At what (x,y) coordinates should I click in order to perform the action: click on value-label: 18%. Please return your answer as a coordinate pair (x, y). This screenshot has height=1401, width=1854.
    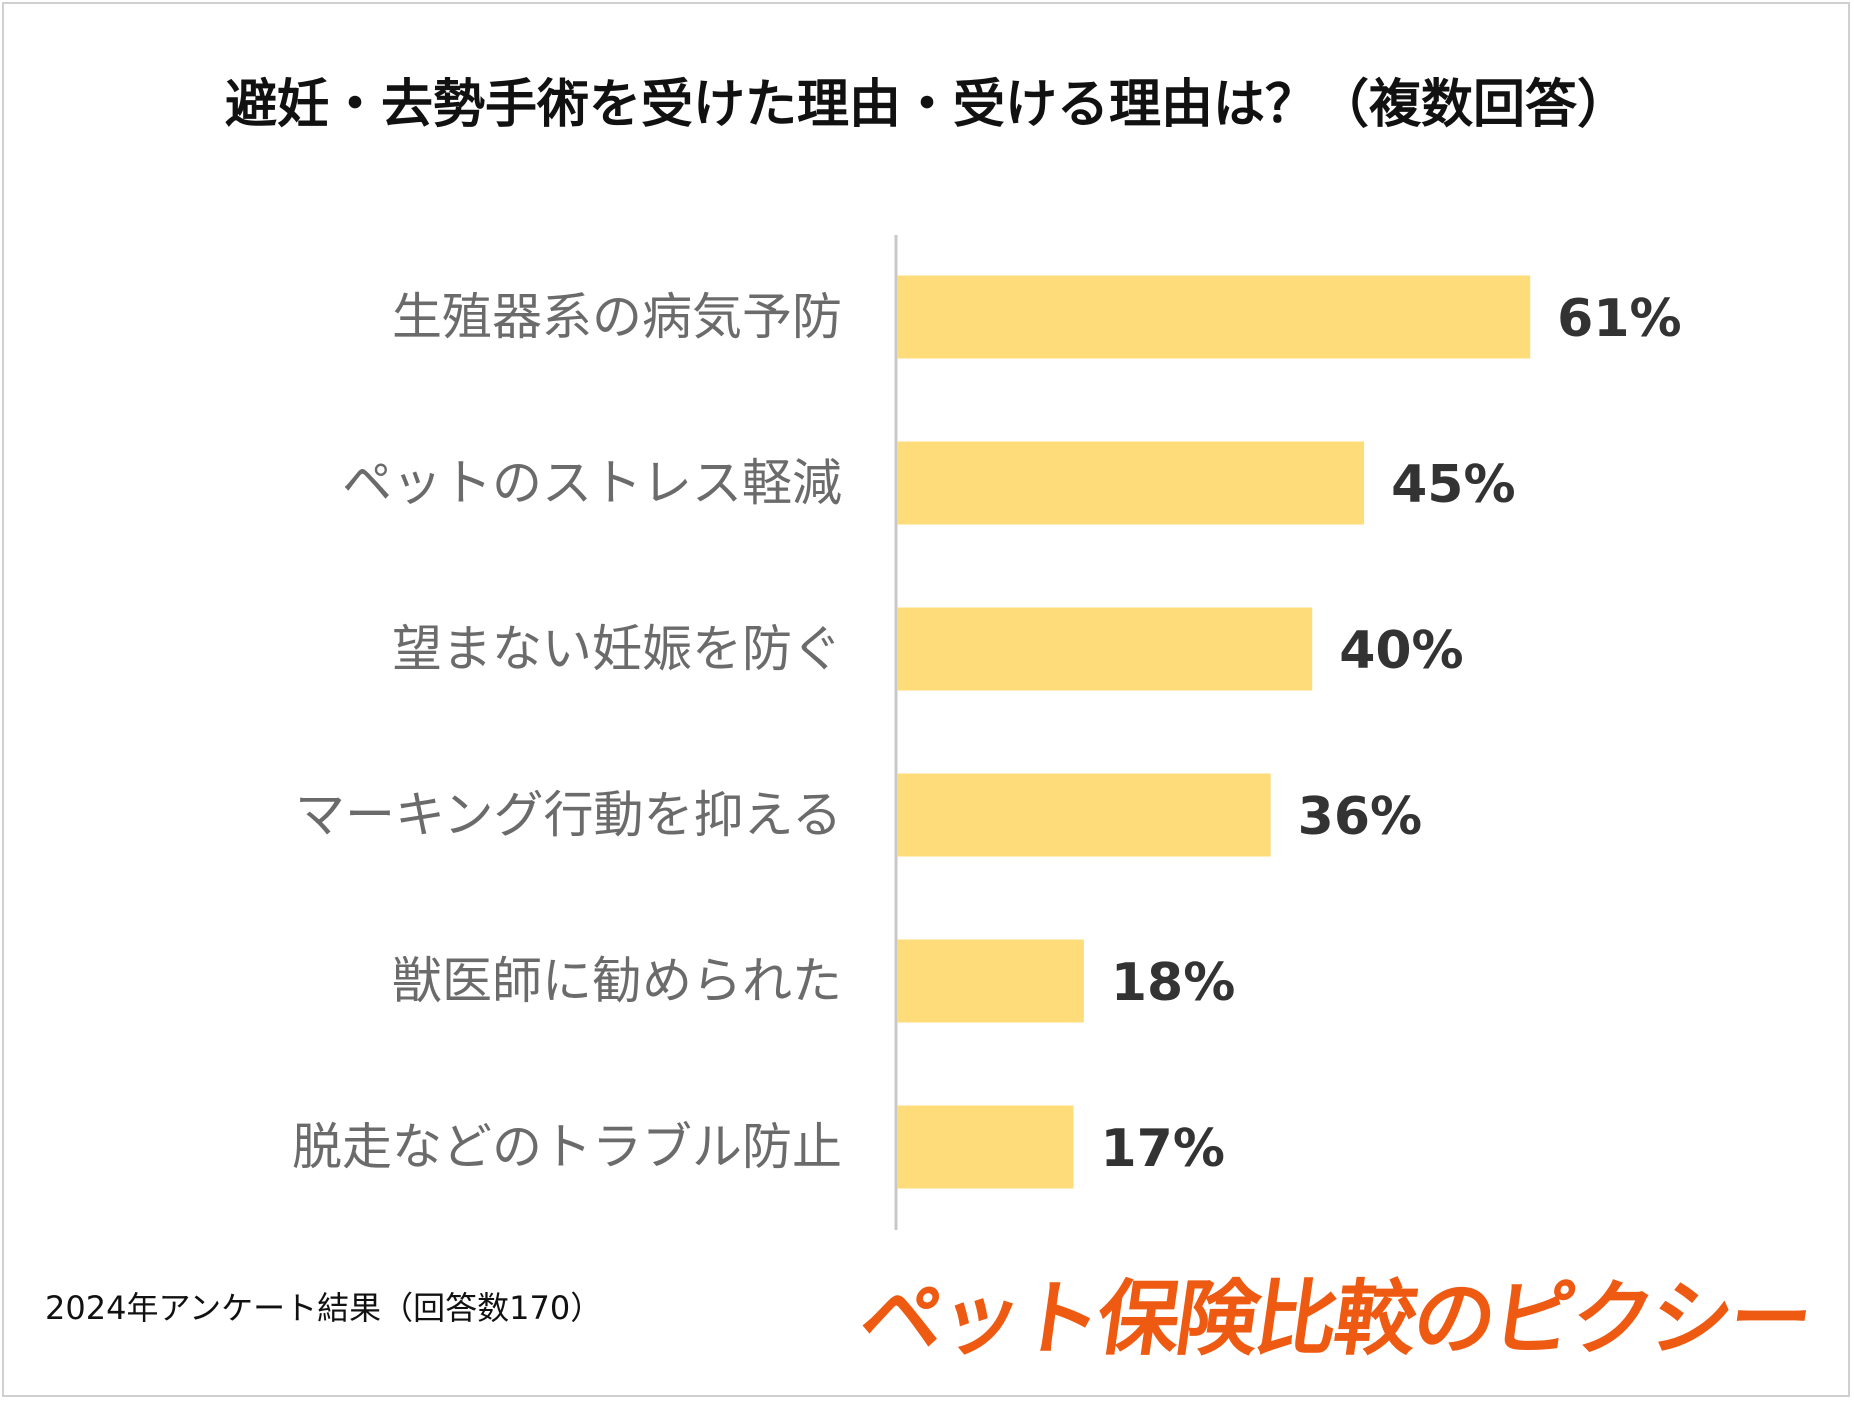
    Looking at the image, I should click on (1173, 983).